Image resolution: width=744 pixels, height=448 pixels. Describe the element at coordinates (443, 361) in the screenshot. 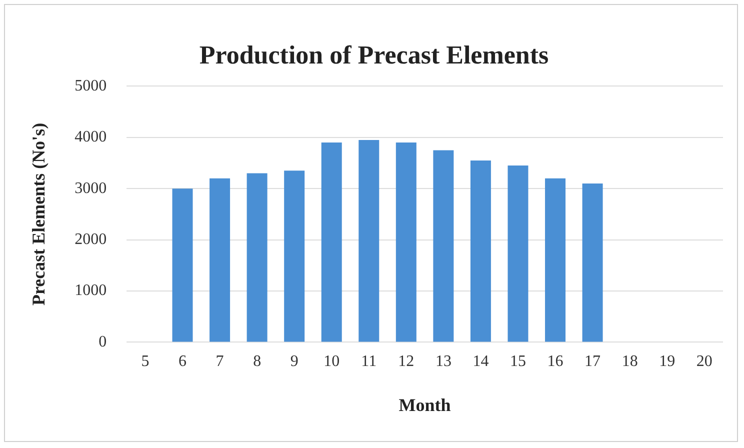

I see `x-tick-label: 13` at that location.